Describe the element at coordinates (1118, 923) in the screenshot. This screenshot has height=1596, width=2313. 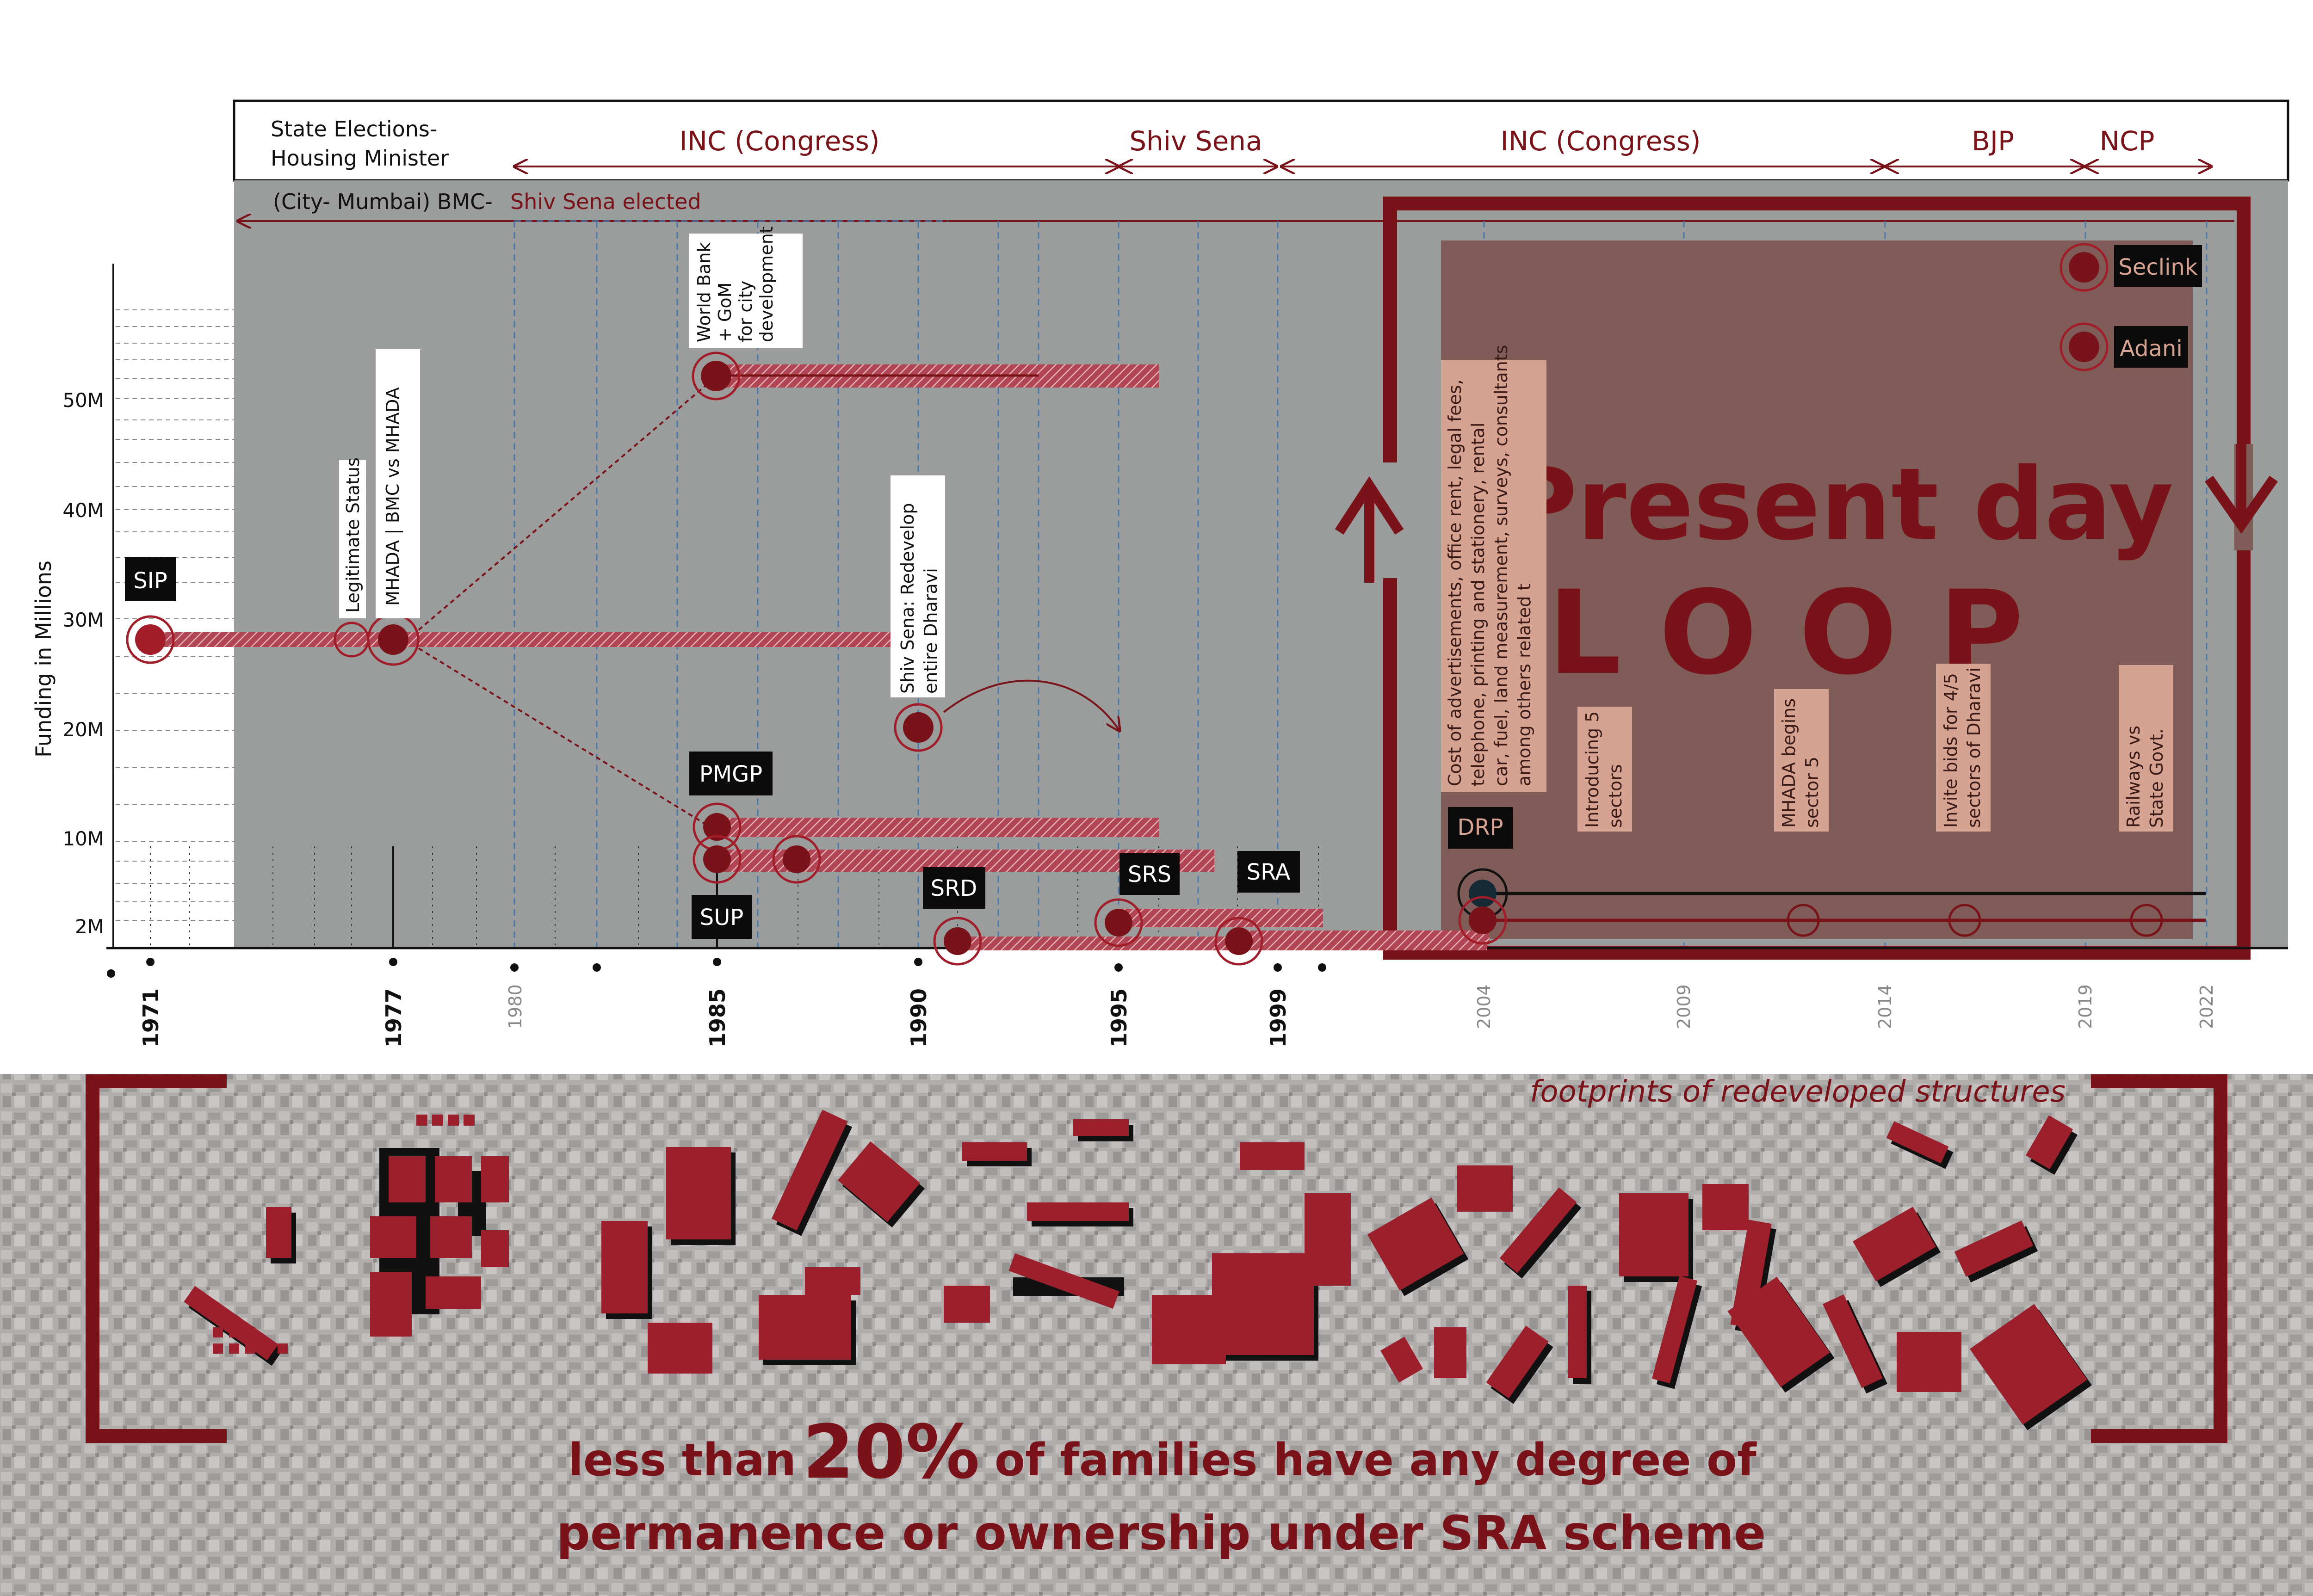
I see `marker-srs` at that location.